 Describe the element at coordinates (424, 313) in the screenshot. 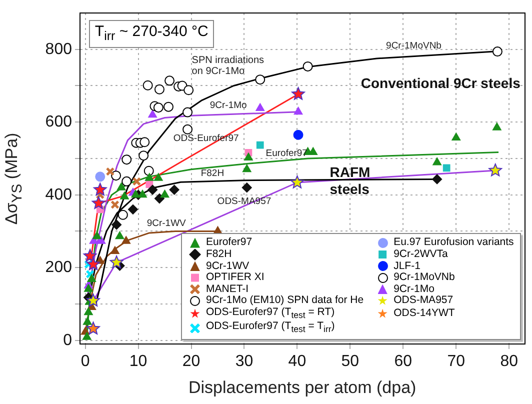

I see `legend-label: ODS-14YWT` at that location.